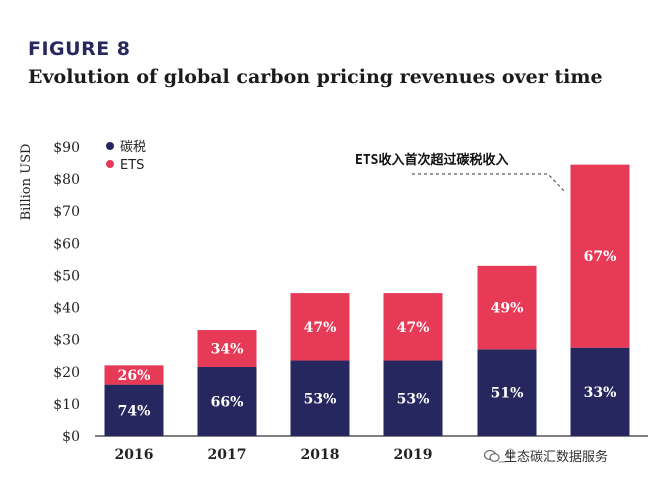 The height and width of the screenshot is (482, 669). I want to click on bar-ets-2017, so click(227, 348).